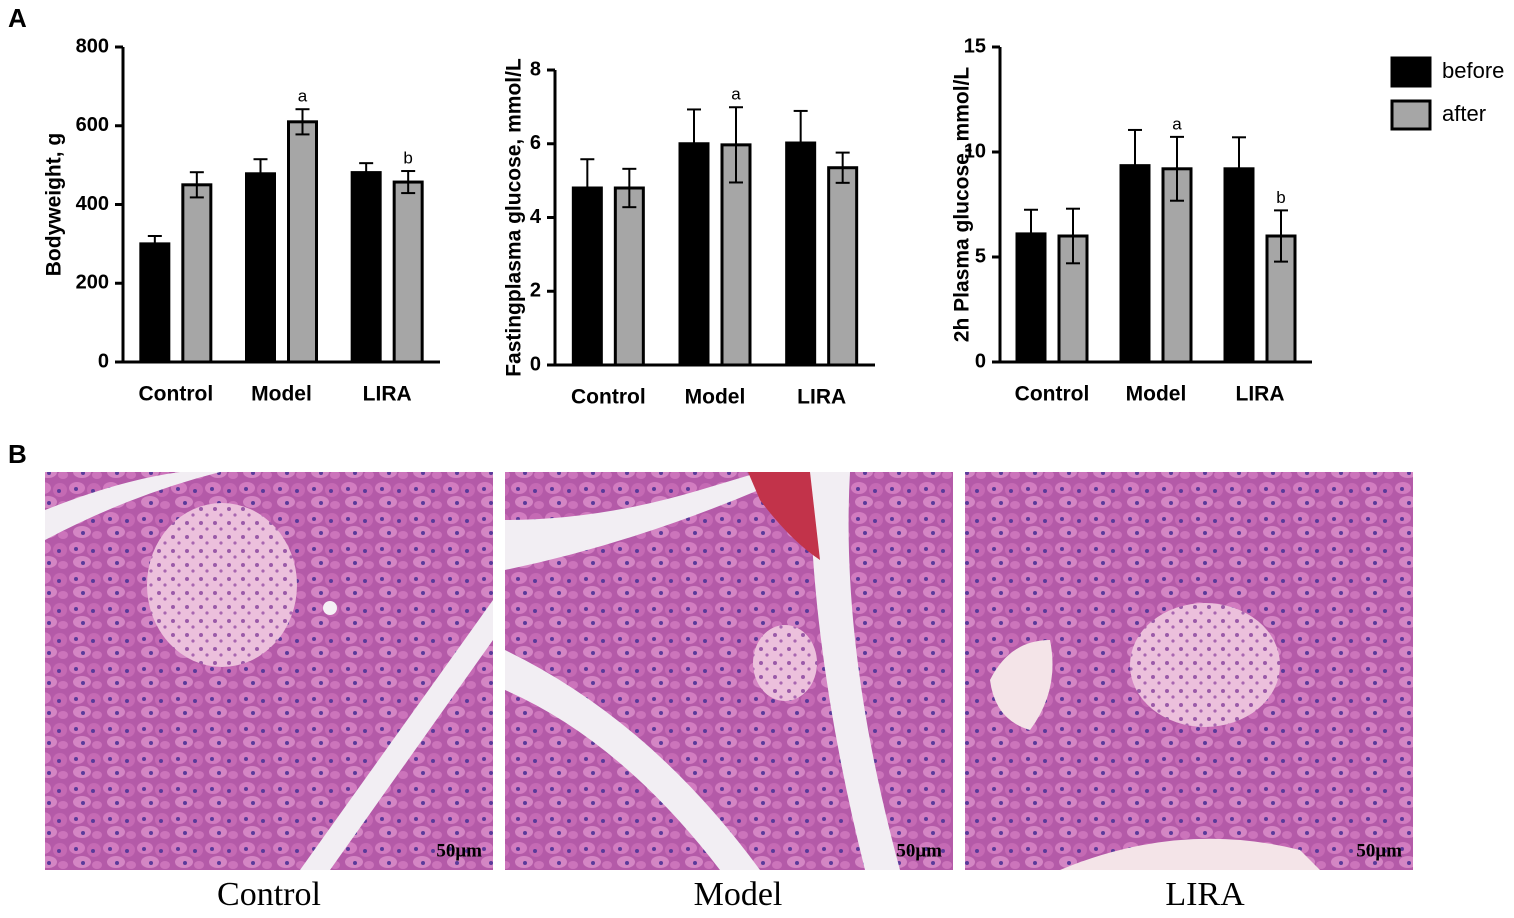 Image resolution: width=1514 pixels, height=918 pixels. I want to click on histology-control, so click(269, 671).